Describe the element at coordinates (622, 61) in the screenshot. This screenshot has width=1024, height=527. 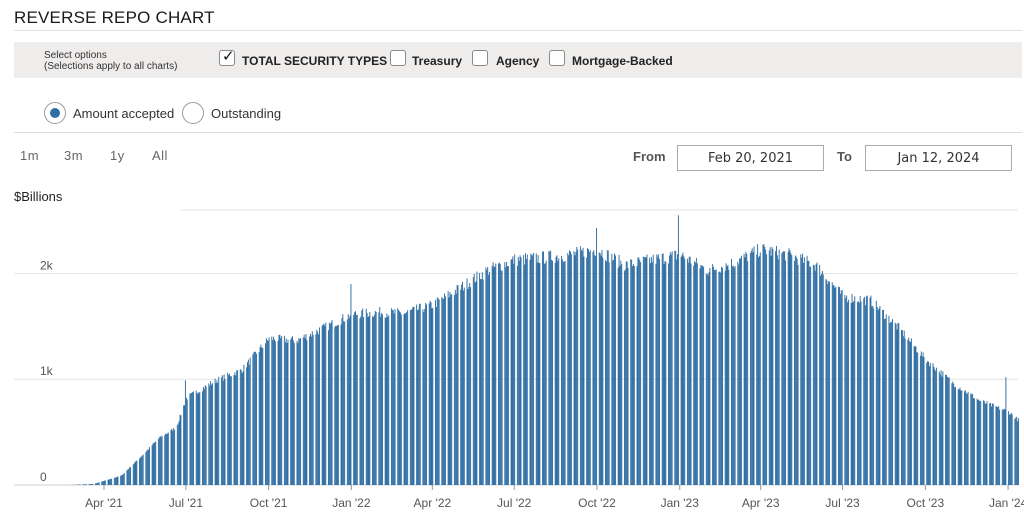
I see `checkbox-label-mortgage-backed: Mortgage-Backed` at that location.